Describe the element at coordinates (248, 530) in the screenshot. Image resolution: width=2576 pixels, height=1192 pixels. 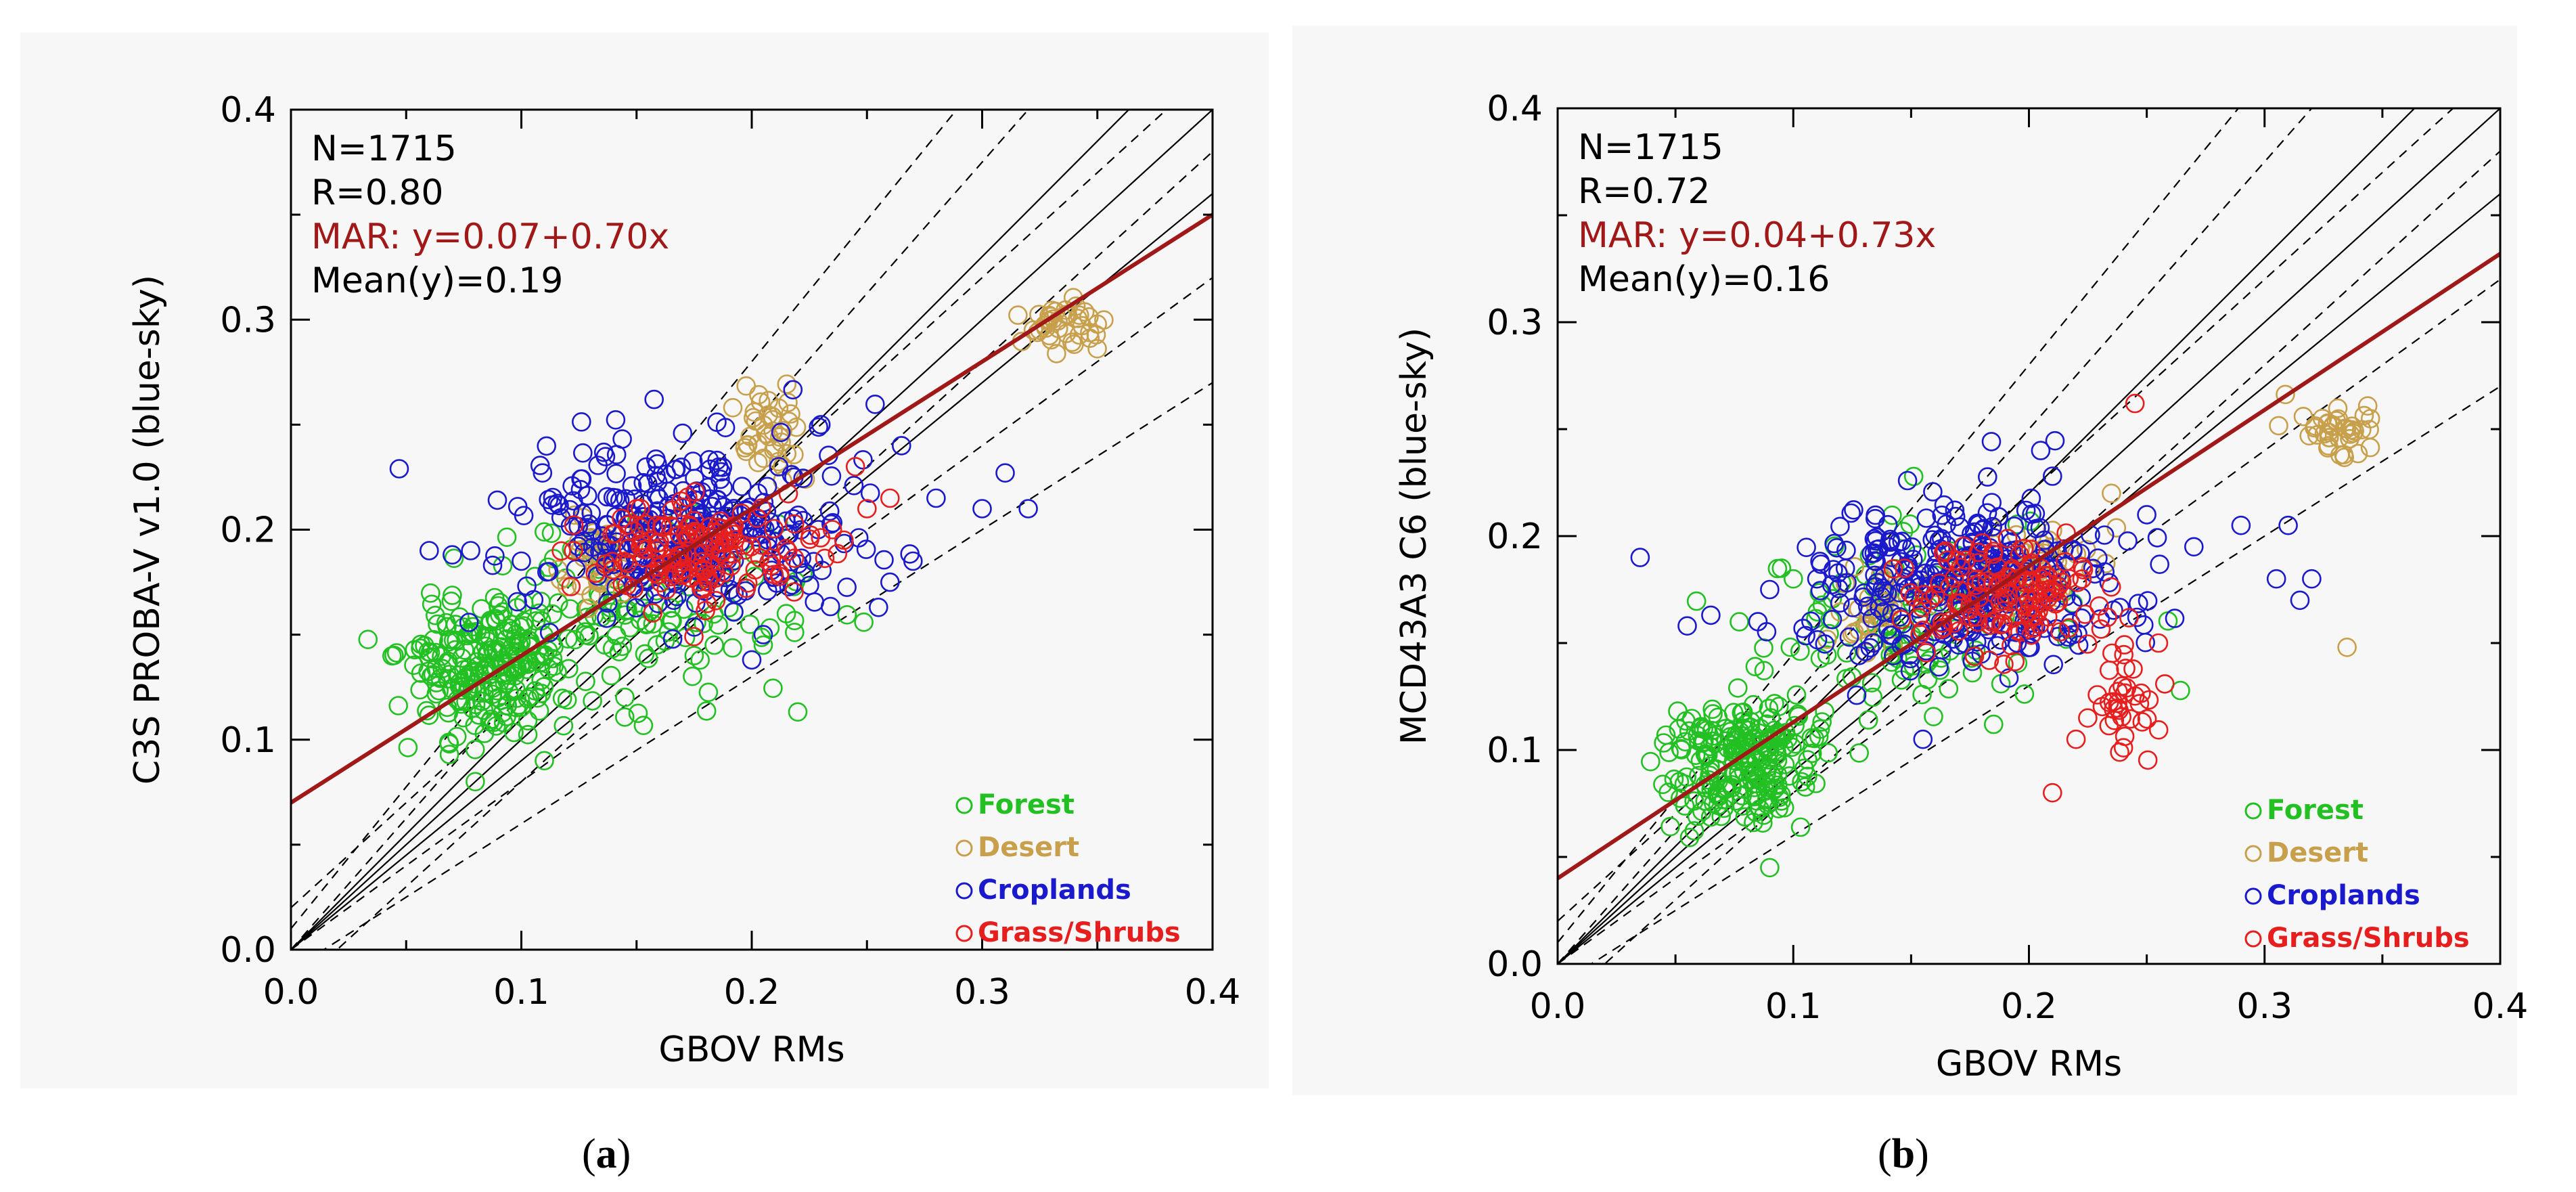
I see `y-tick-label: 0.2` at that location.